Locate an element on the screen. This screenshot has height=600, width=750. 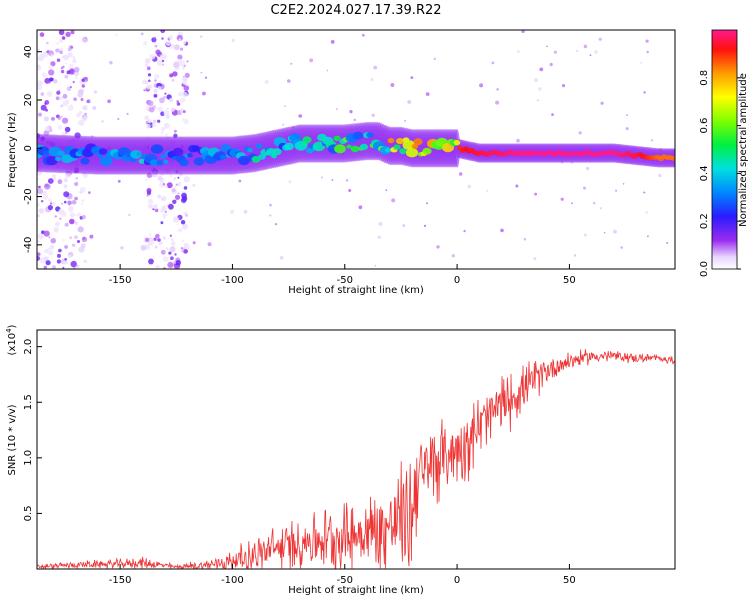
y-tick-label: 1.5 is located at coordinates (28, 402).